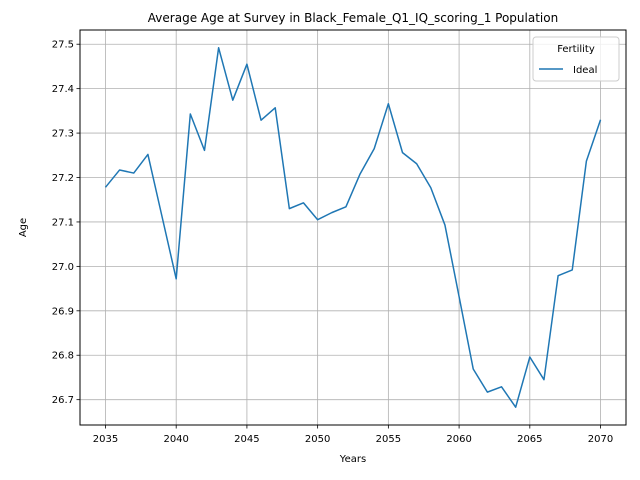 The image size is (640, 480). What do you see at coordinates (353, 435) in the screenshot?
I see `x-axis: 2035 2040 2045 2050 2055 2060 2065 2070` at bounding box center [353, 435].